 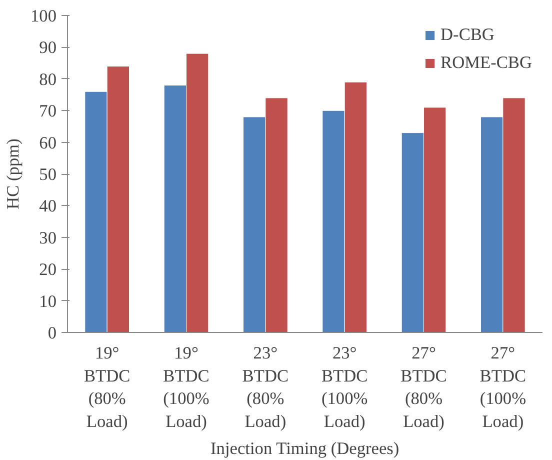 What do you see at coordinates (305, 448) in the screenshot?
I see `x-axis-title: Injection Timing (Degrees)` at bounding box center [305, 448].